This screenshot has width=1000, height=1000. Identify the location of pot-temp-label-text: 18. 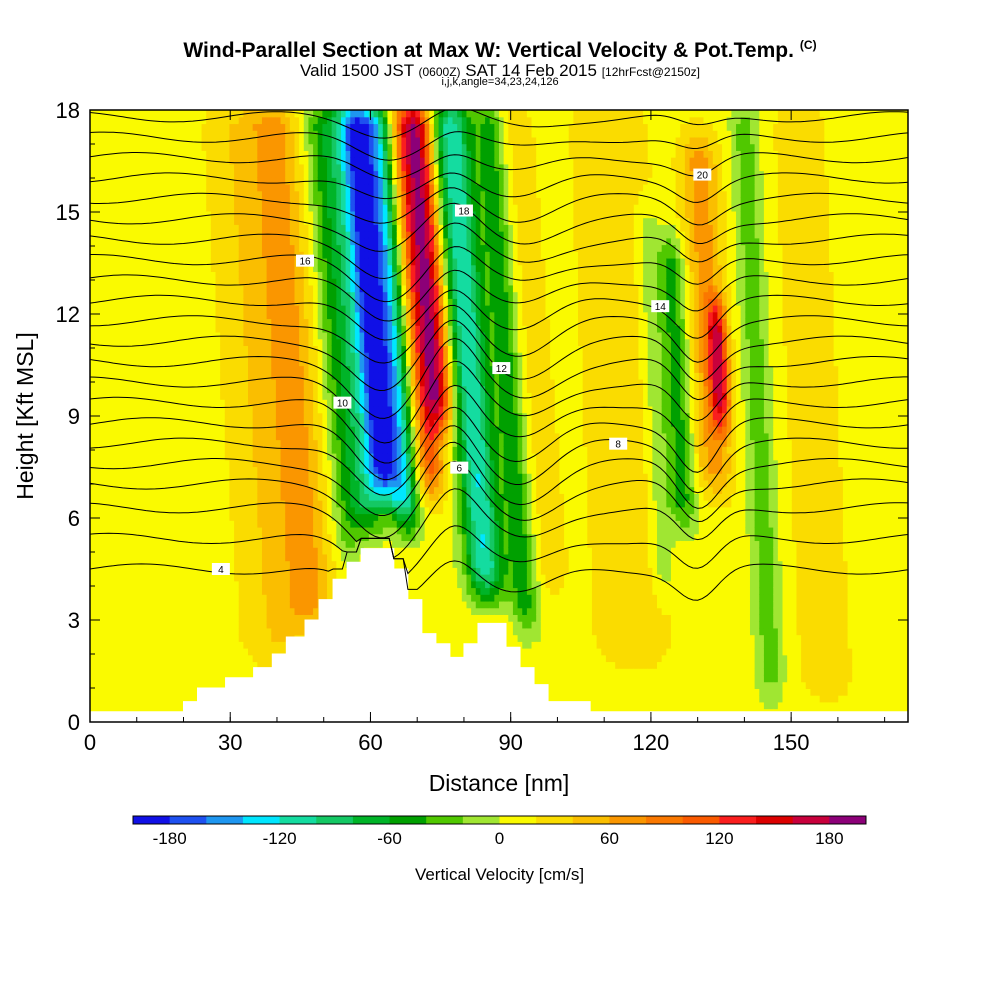
(464, 212).